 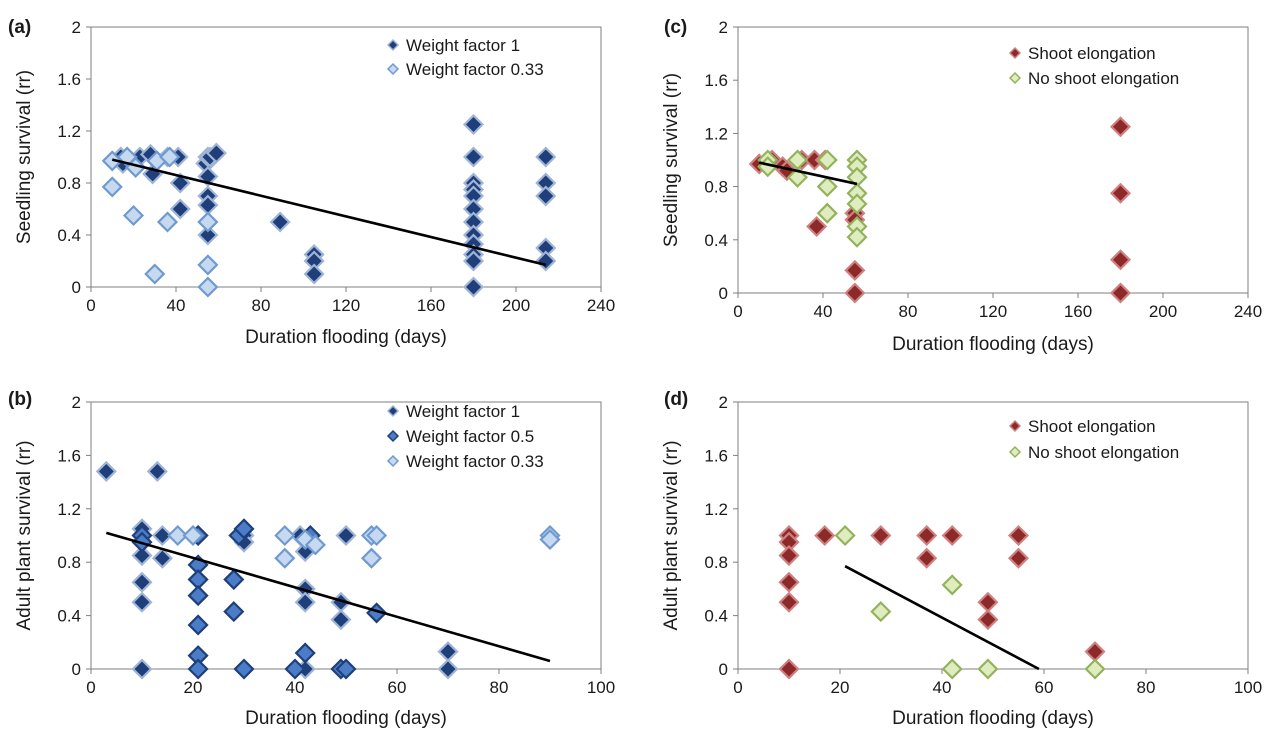 What do you see at coordinates (1078, 311) in the screenshot?
I see `x-tick-label: 160` at bounding box center [1078, 311].